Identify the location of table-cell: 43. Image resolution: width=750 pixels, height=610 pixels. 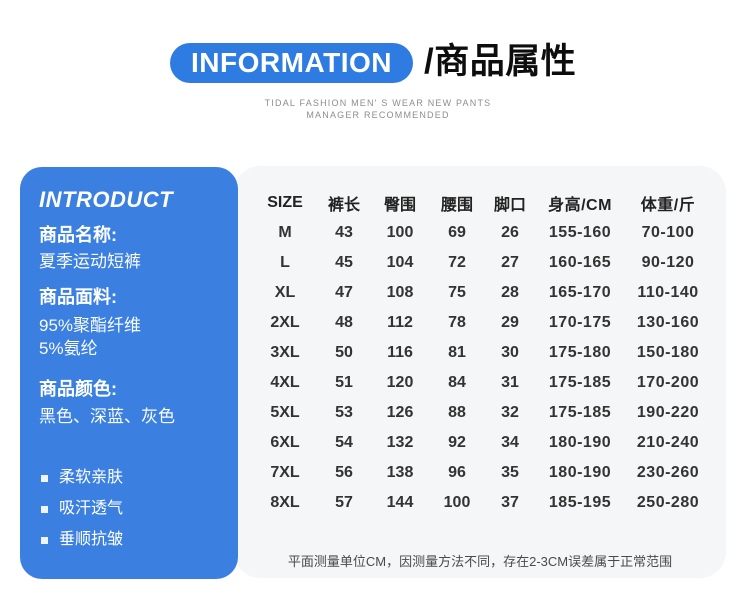
(344, 232).